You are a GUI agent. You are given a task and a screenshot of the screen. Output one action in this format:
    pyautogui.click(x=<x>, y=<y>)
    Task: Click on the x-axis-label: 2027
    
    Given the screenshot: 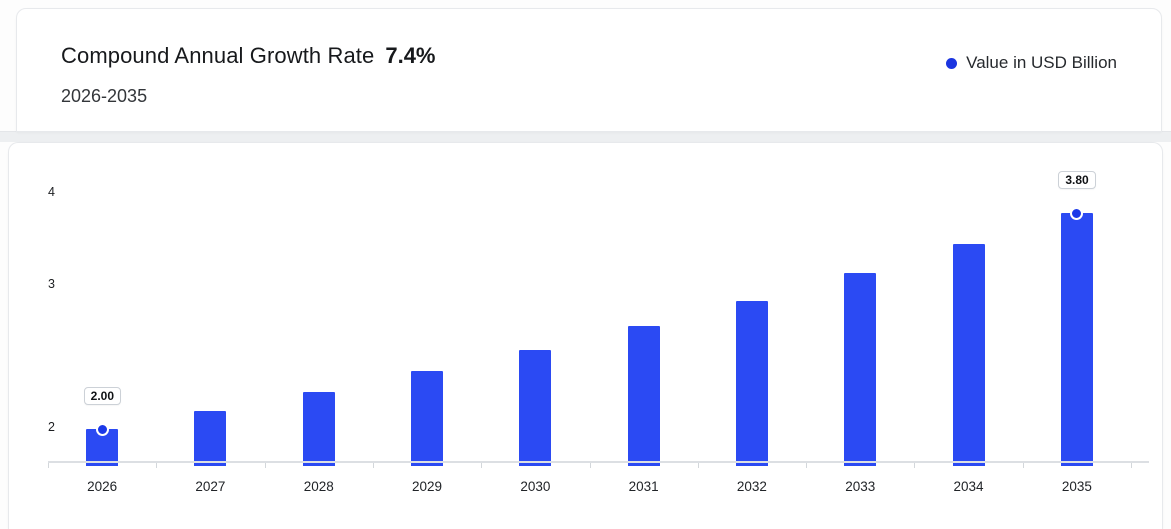 What is the action you would take?
    pyautogui.click(x=210, y=486)
    